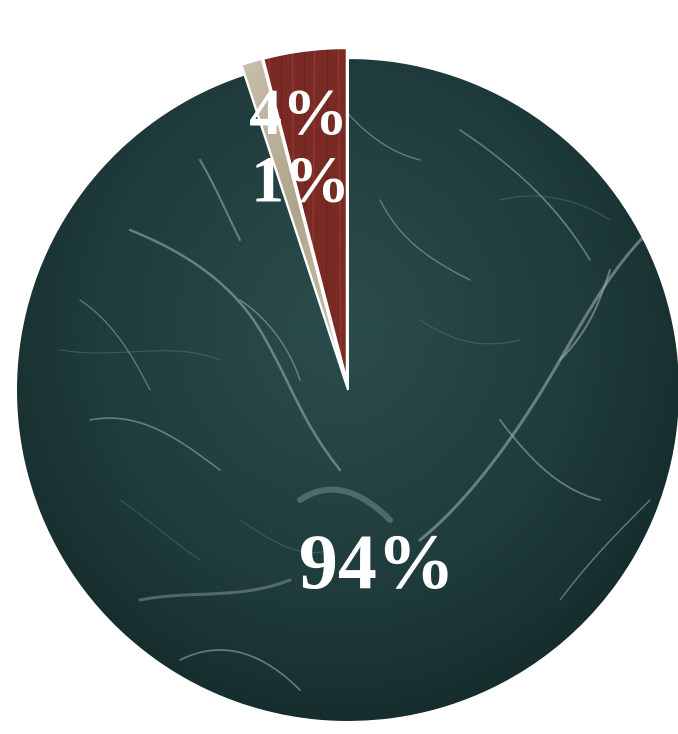 This screenshot has height=734, width=678. Describe the element at coordinates (298, 112) in the screenshot. I see `slice-label-4pct: 4%` at that location.